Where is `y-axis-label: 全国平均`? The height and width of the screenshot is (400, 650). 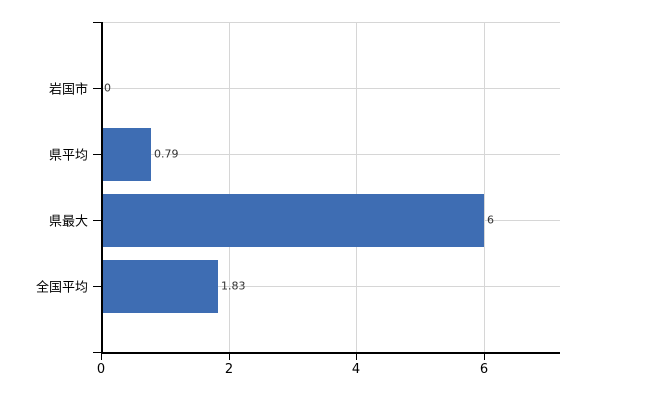 y-axis-label: 全国平均 is located at coordinates (61, 288).